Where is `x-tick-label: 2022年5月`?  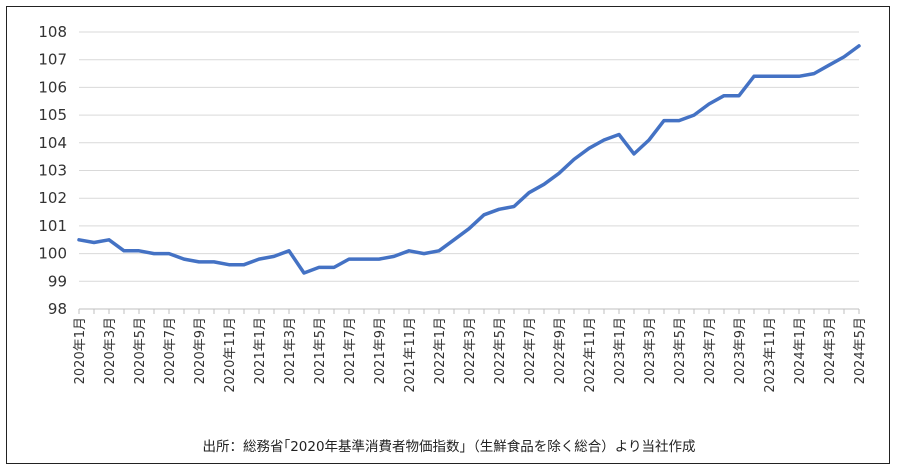 x-tick-label: 2022年5月 is located at coordinates (500, 350).